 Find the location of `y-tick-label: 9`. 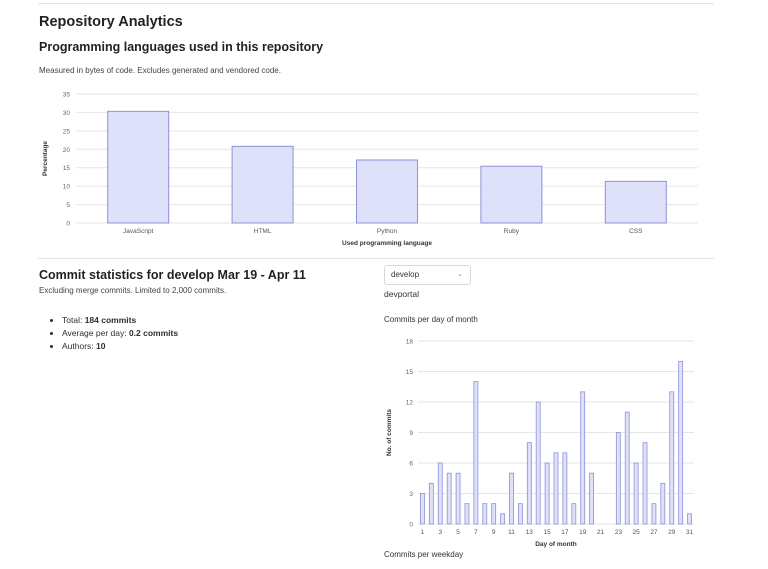

y-tick-label: 9 is located at coordinates (411, 433).